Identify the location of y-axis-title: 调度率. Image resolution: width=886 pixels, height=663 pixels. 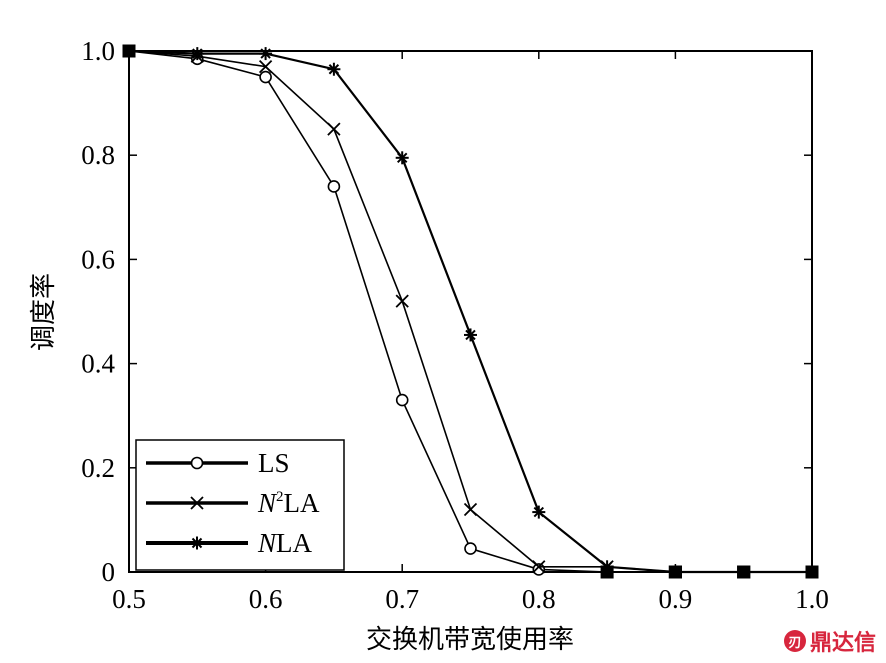
(44, 312).